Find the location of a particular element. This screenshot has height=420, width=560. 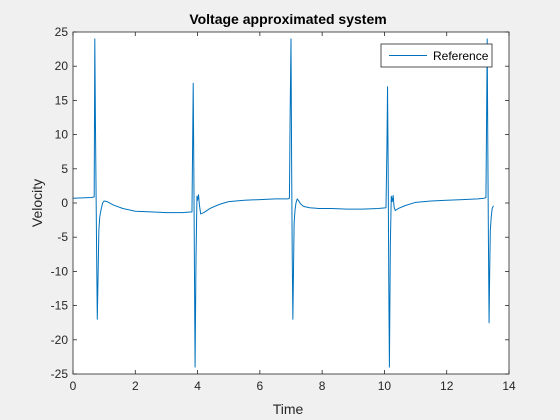

y-tick-label: 0 is located at coordinates (64, 203).